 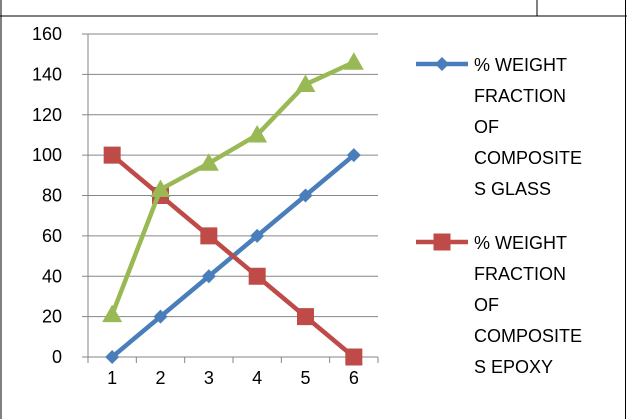 What do you see at coordinates (52, 196) in the screenshot?
I see `y-tick-label: 80` at bounding box center [52, 196].